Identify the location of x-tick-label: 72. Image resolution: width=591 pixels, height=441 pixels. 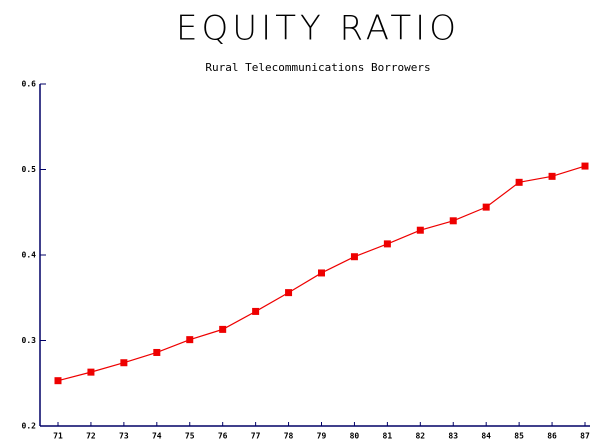
(91, 436).